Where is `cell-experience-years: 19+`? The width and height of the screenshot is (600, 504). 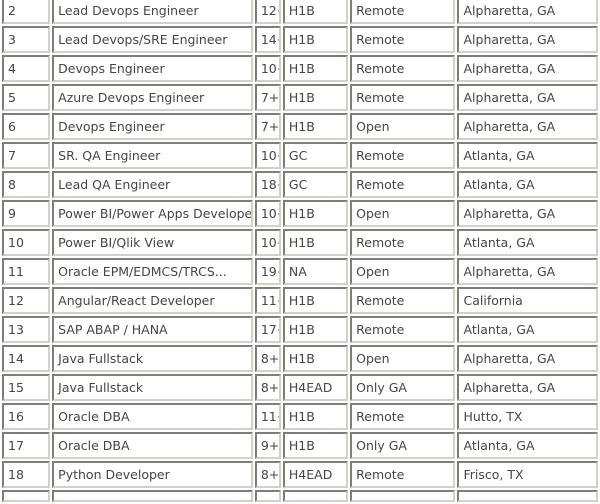 cell-experience-years: 19+ is located at coordinates (267, 271).